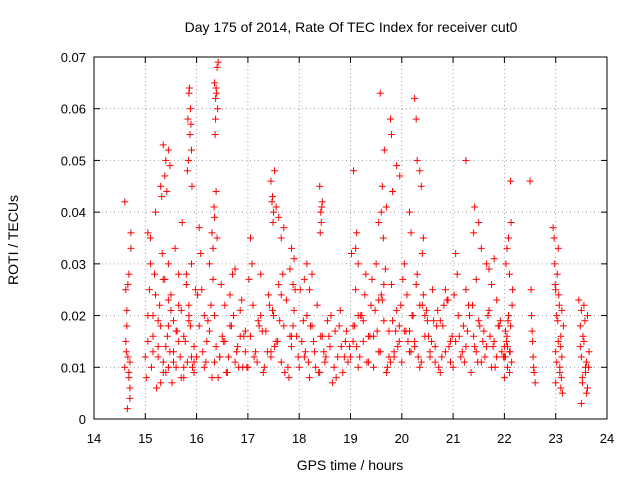 This screenshot has height=480, width=640. What do you see at coordinates (607, 438) in the screenshot?
I see `x-tick-label: 24` at bounding box center [607, 438].